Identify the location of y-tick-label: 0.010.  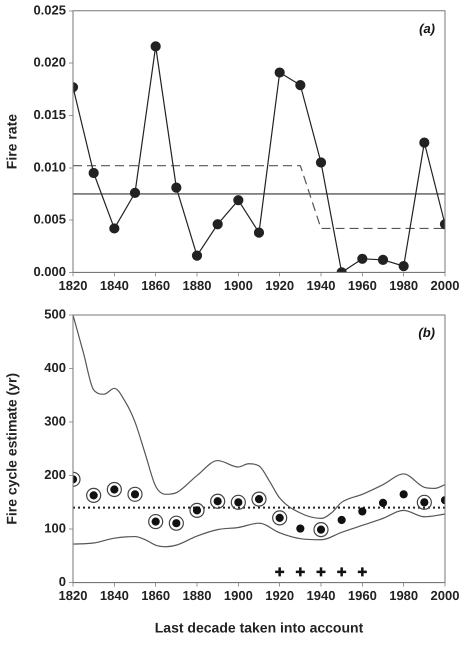
(49, 166).